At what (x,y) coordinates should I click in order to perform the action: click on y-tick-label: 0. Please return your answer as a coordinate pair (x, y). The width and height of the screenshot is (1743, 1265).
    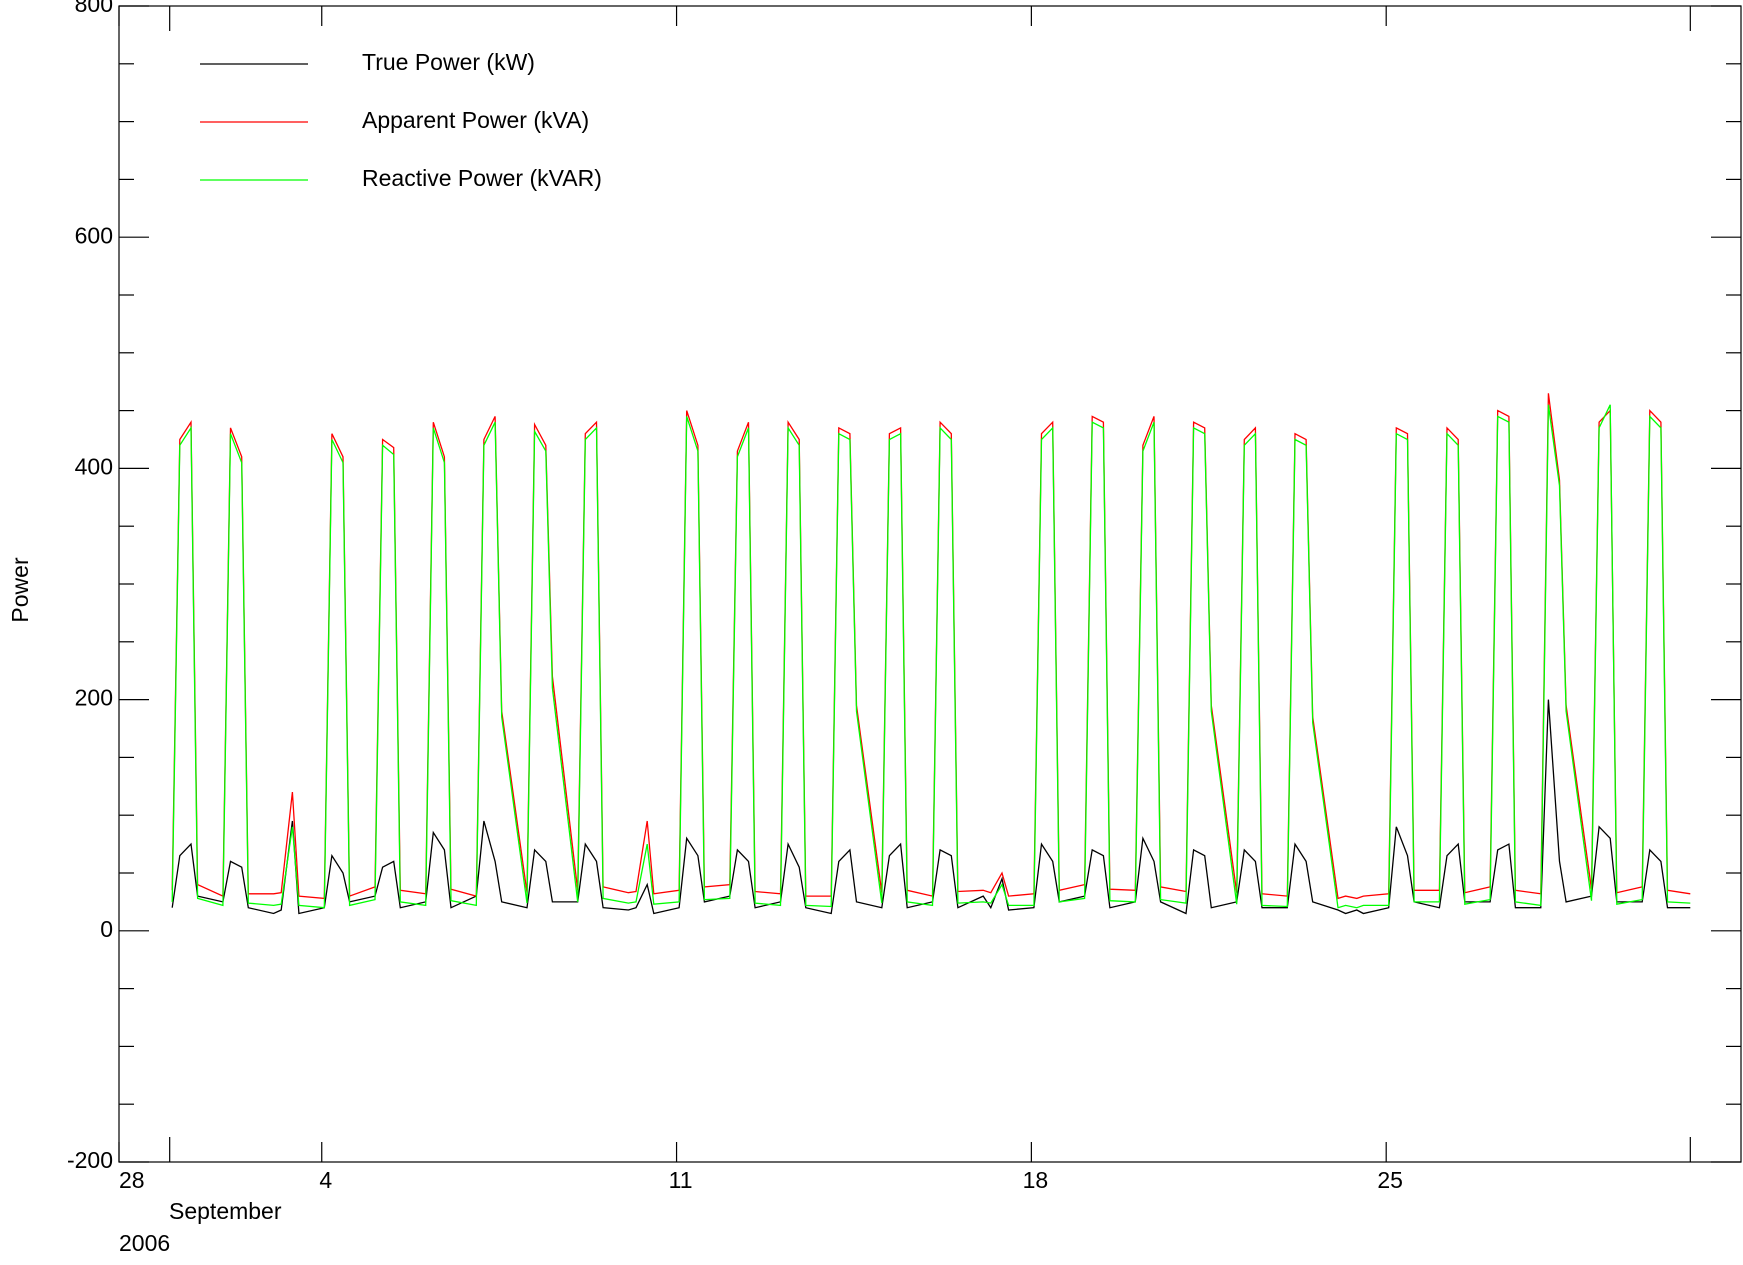
    Looking at the image, I should click on (106, 929).